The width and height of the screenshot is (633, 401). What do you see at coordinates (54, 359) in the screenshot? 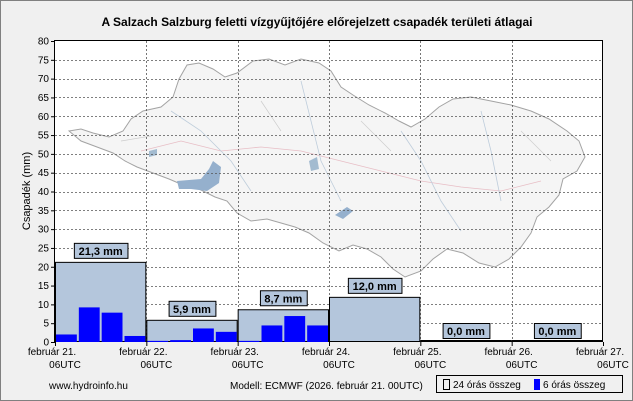
I see `x-tick-label: február 21. 06UTC` at bounding box center [54, 359].